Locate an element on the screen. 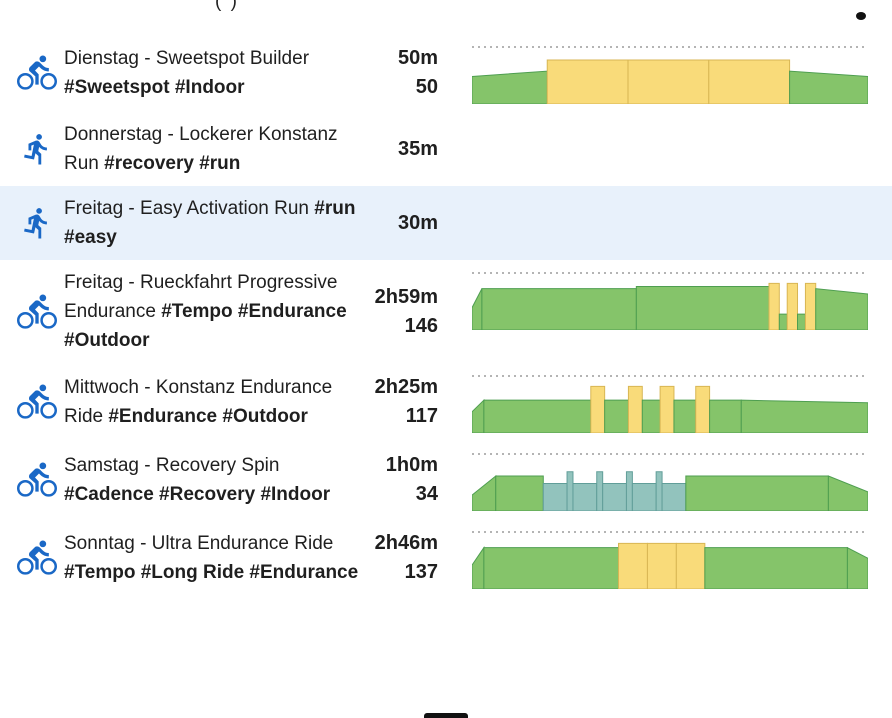 The height and width of the screenshot is (718, 892). workout-load: 34 is located at coordinates (426, 494).